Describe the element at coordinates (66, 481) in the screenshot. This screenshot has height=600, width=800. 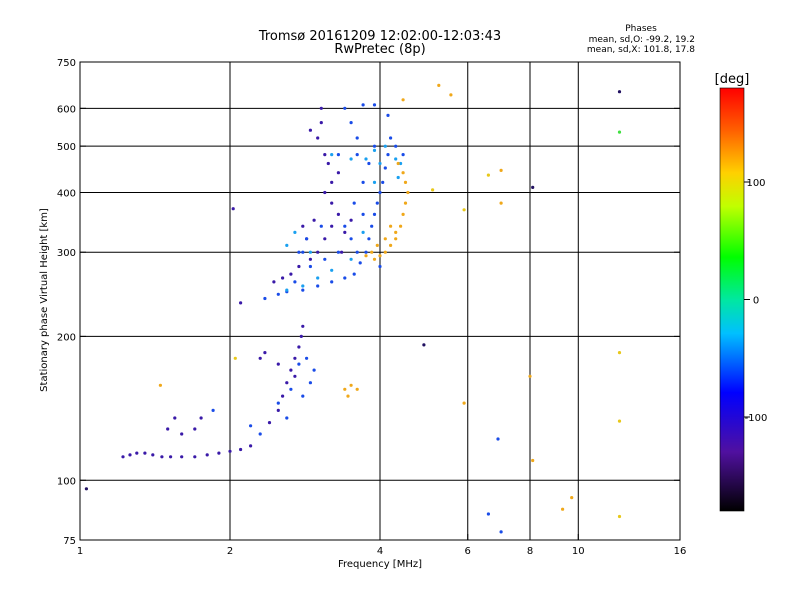
I see `y-tick-label: 100` at that location.